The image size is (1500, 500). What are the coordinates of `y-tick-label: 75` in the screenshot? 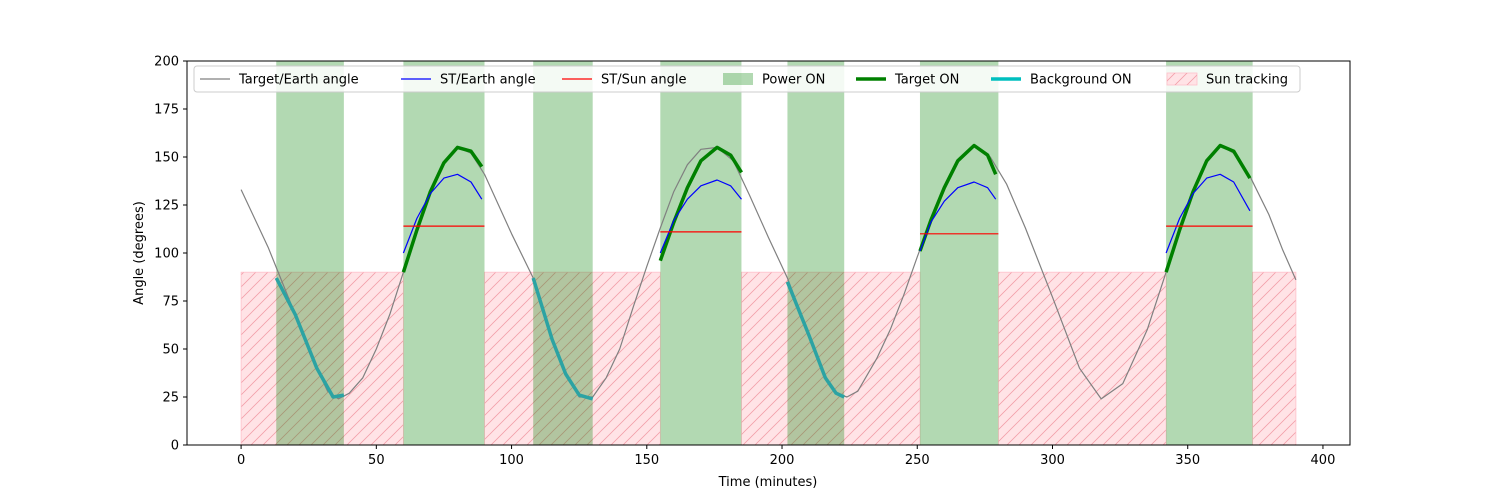 It's located at (170, 302).